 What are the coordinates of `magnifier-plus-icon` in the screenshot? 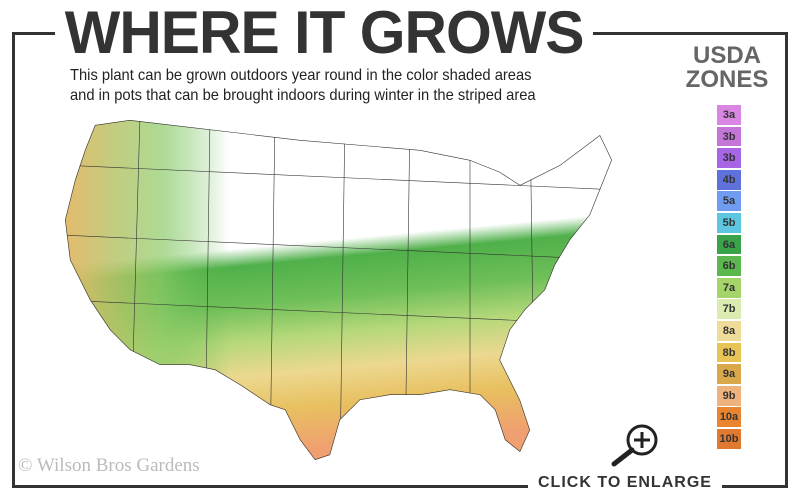 It's located at (636, 445).